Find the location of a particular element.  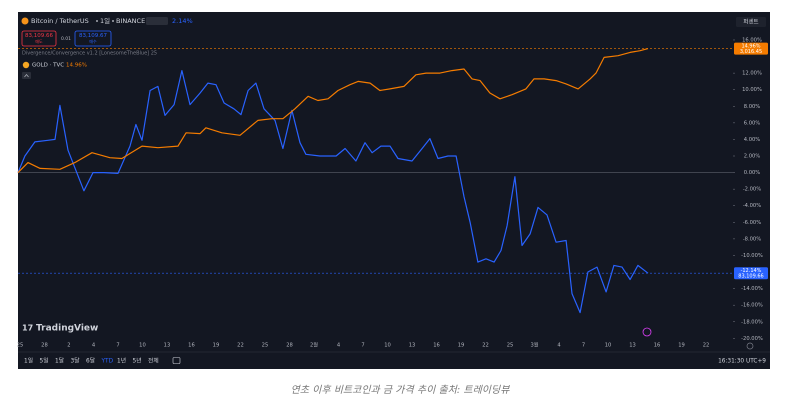

range-button: 1일 is located at coordinates (28, 361).